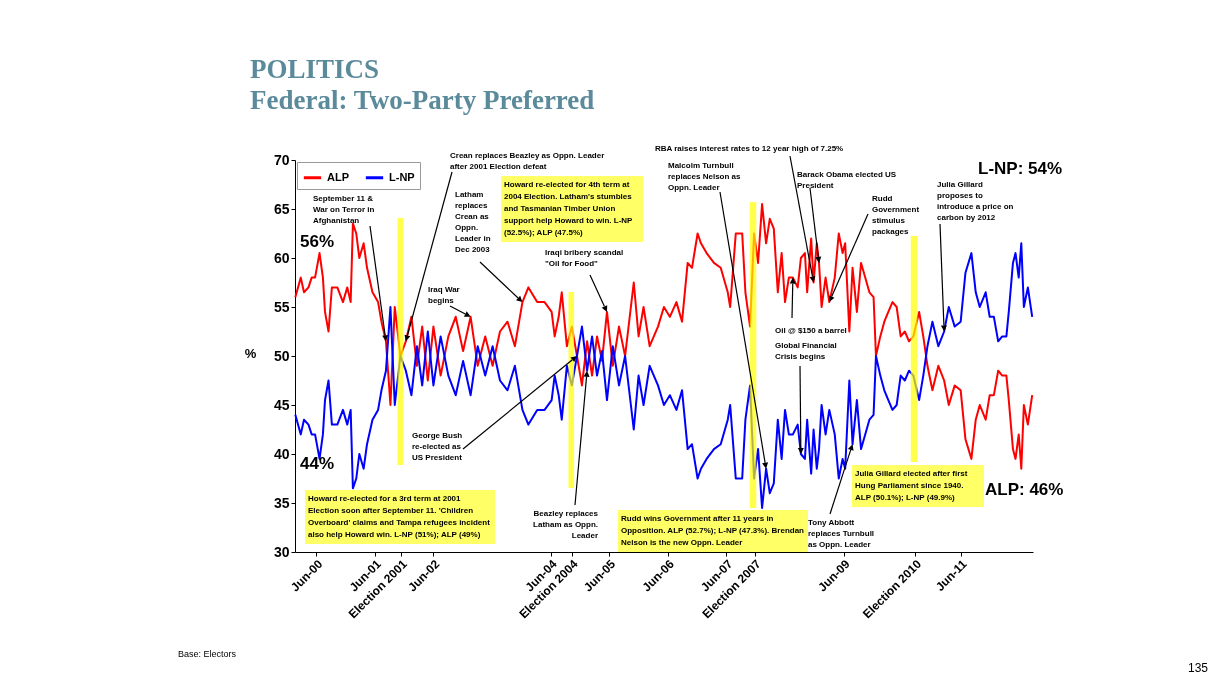 Image resolution: width=1224 pixels, height=684 pixels. I want to click on y-tick-label: 30, so click(281, 551).